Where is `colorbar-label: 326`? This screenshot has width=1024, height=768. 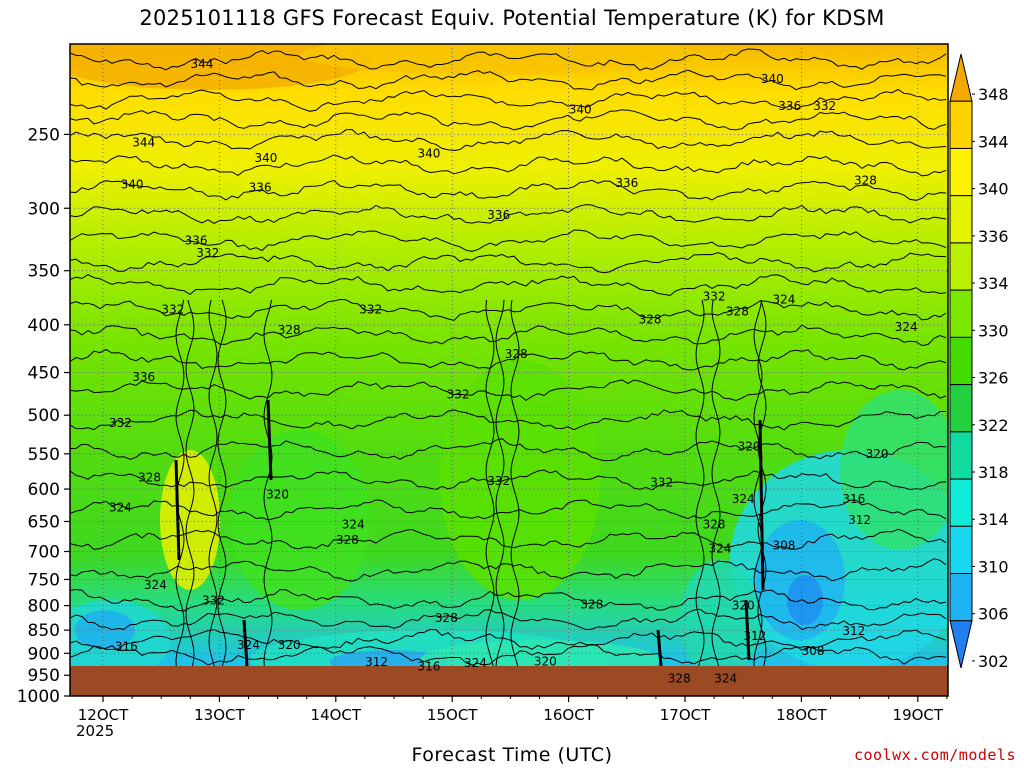
colorbar-label: 326 is located at coordinates (993, 378).